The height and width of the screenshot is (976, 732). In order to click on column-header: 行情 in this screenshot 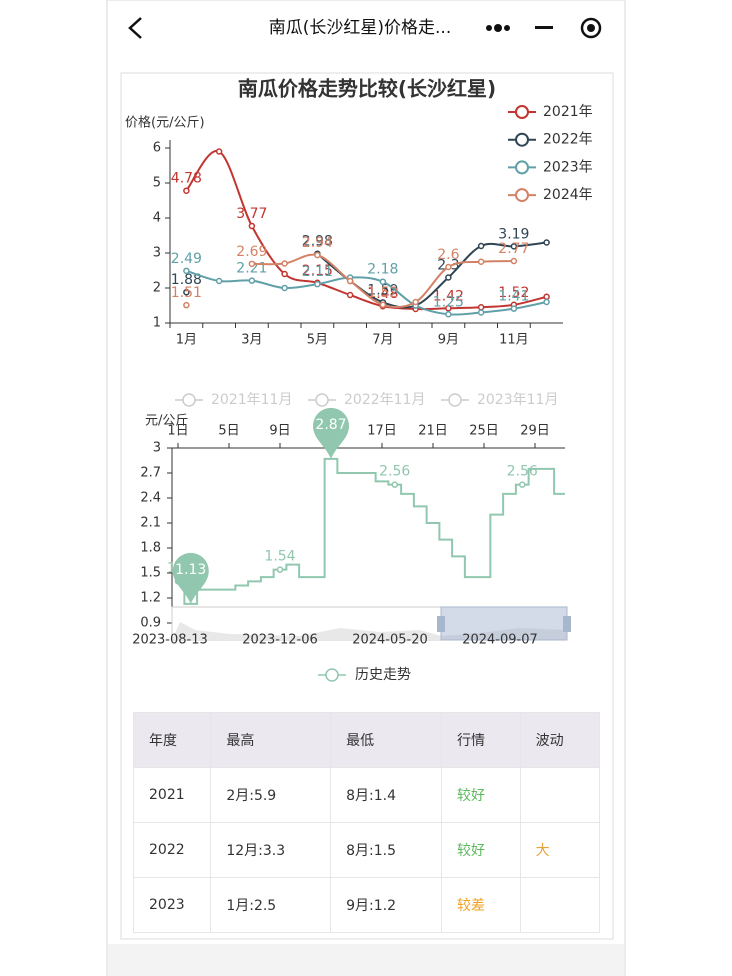, I will do `click(480, 740)`.